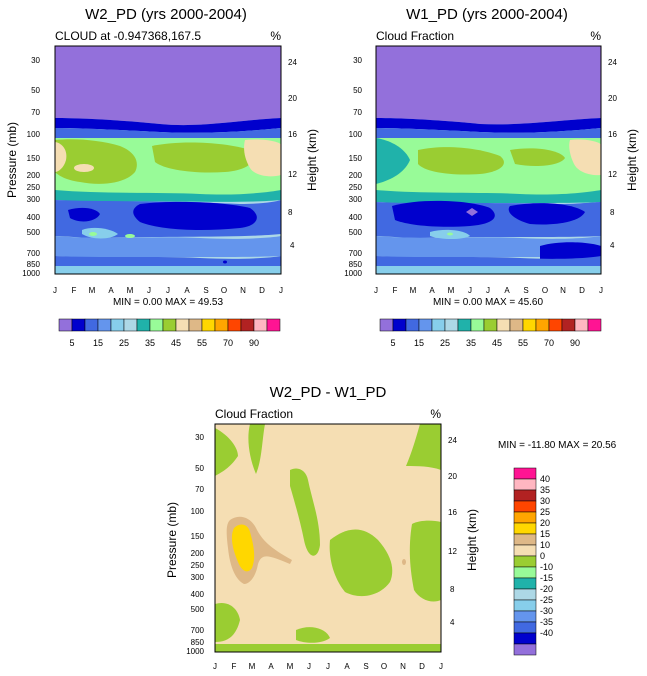 This screenshot has height=676, width=647. I want to click on max-value: 49.53, so click(210, 302).